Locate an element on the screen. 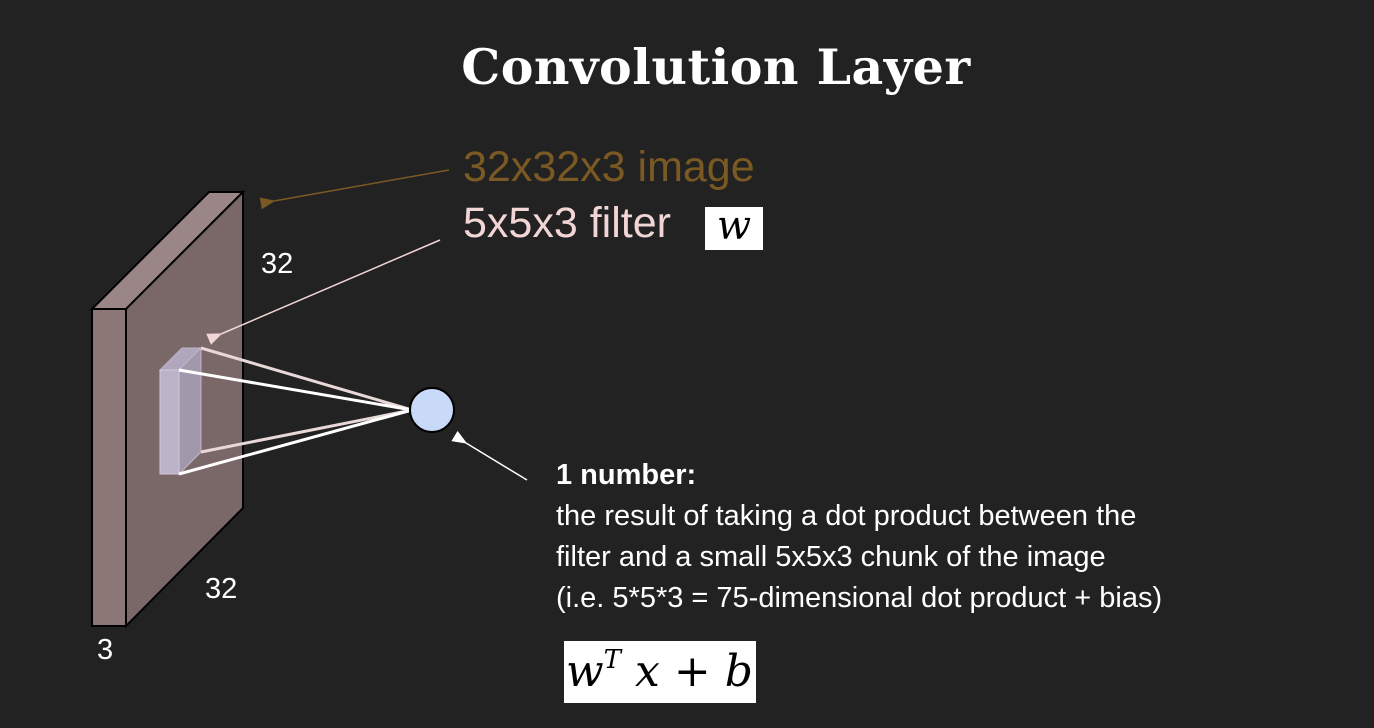 The height and width of the screenshot is (728, 1374). filter-label-arrow is located at coordinates (323, 292).